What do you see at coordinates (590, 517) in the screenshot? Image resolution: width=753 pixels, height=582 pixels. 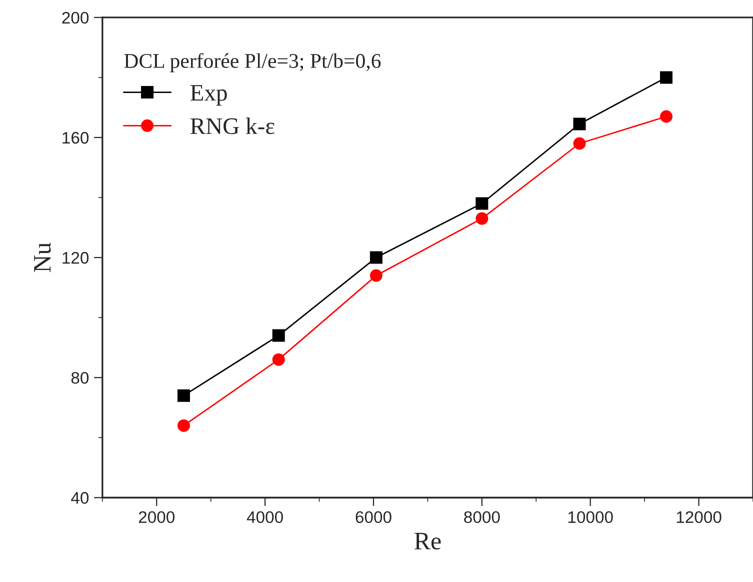 I see `x-tick-label: 10000` at bounding box center [590, 517].